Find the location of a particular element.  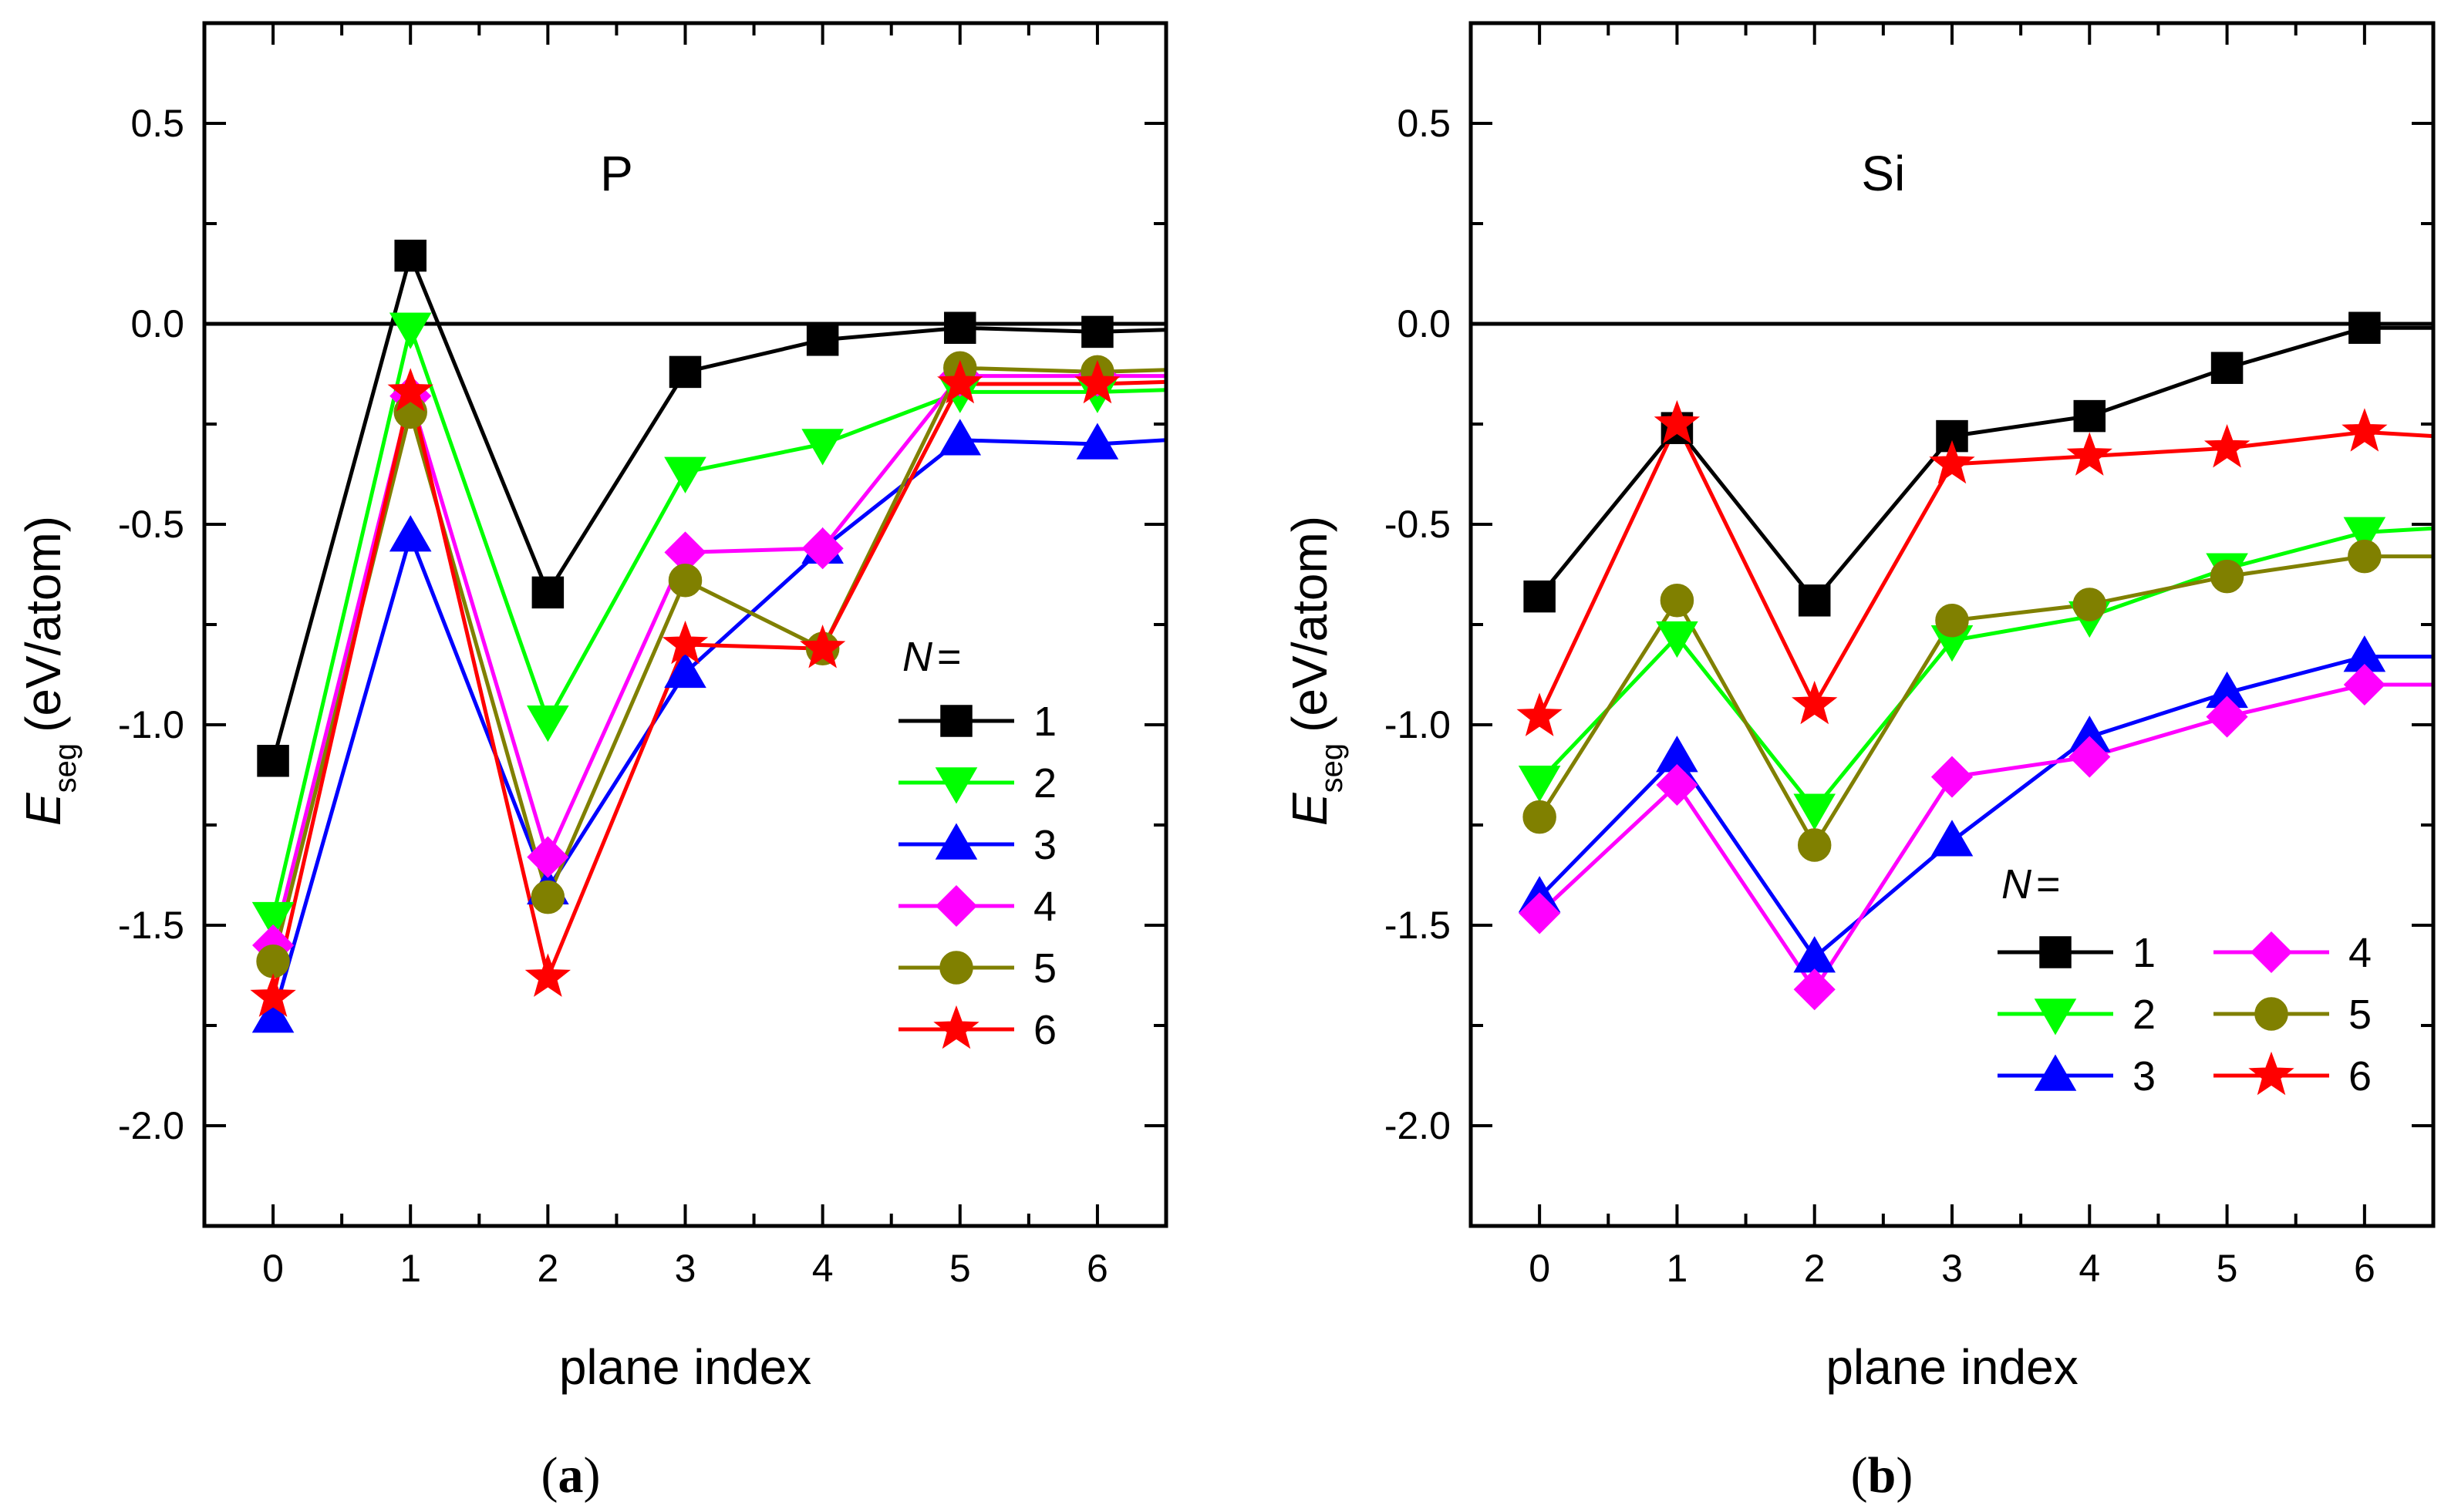

y-tick-label: -0.5 is located at coordinates (1417, 524).